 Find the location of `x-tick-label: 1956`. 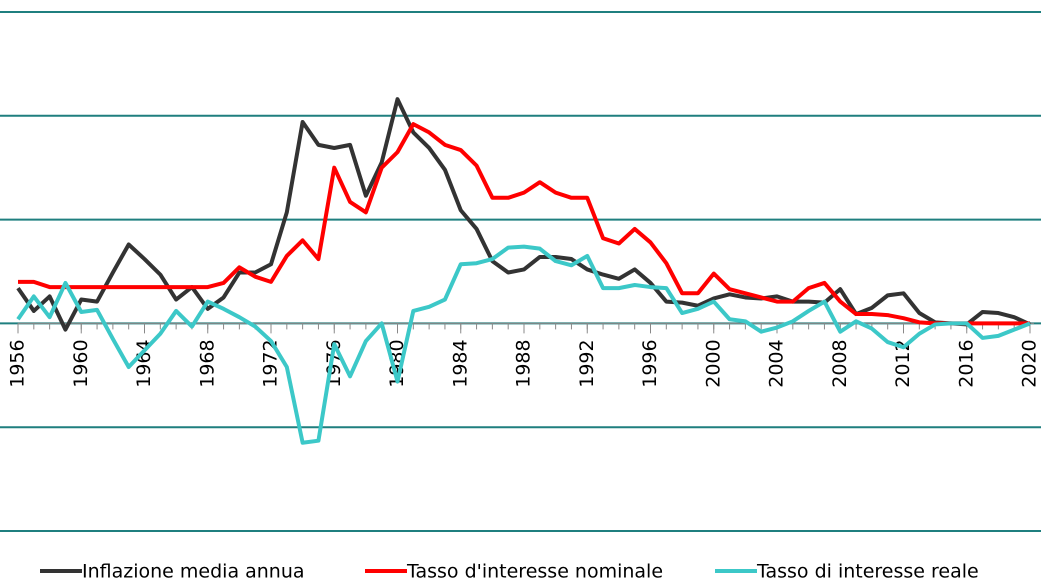

x-tick-label: 1956 is located at coordinates (18, 363).